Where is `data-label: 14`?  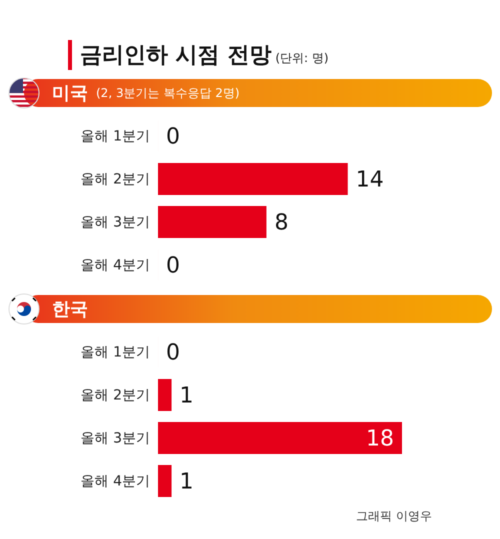
data-label: 14 is located at coordinates (370, 180).